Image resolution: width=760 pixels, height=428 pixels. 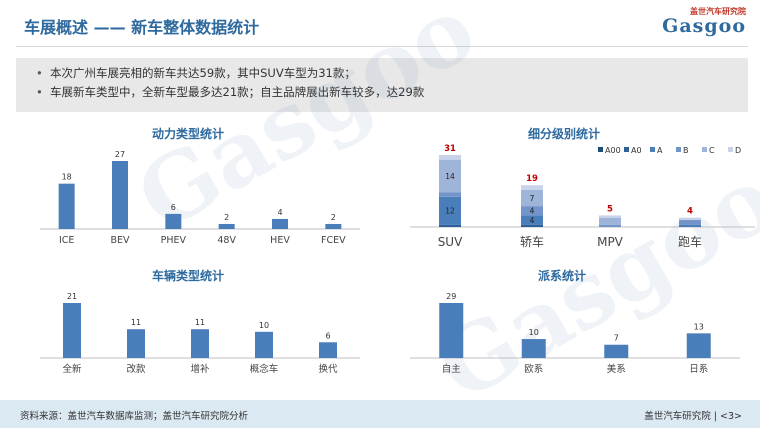 I want to click on category-label: 轿车, so click(x=532, y=241).